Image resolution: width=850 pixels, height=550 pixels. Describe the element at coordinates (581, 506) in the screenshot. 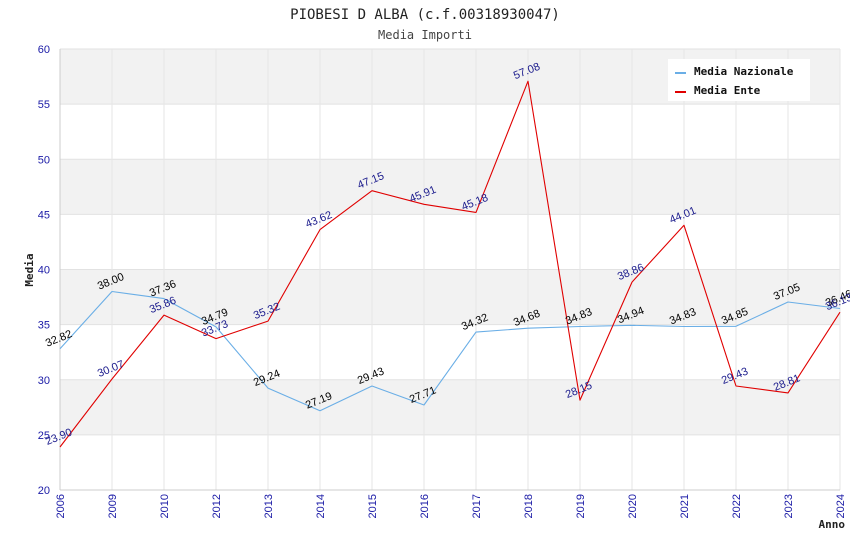

I see `x-tick-label: 2019` at that location.